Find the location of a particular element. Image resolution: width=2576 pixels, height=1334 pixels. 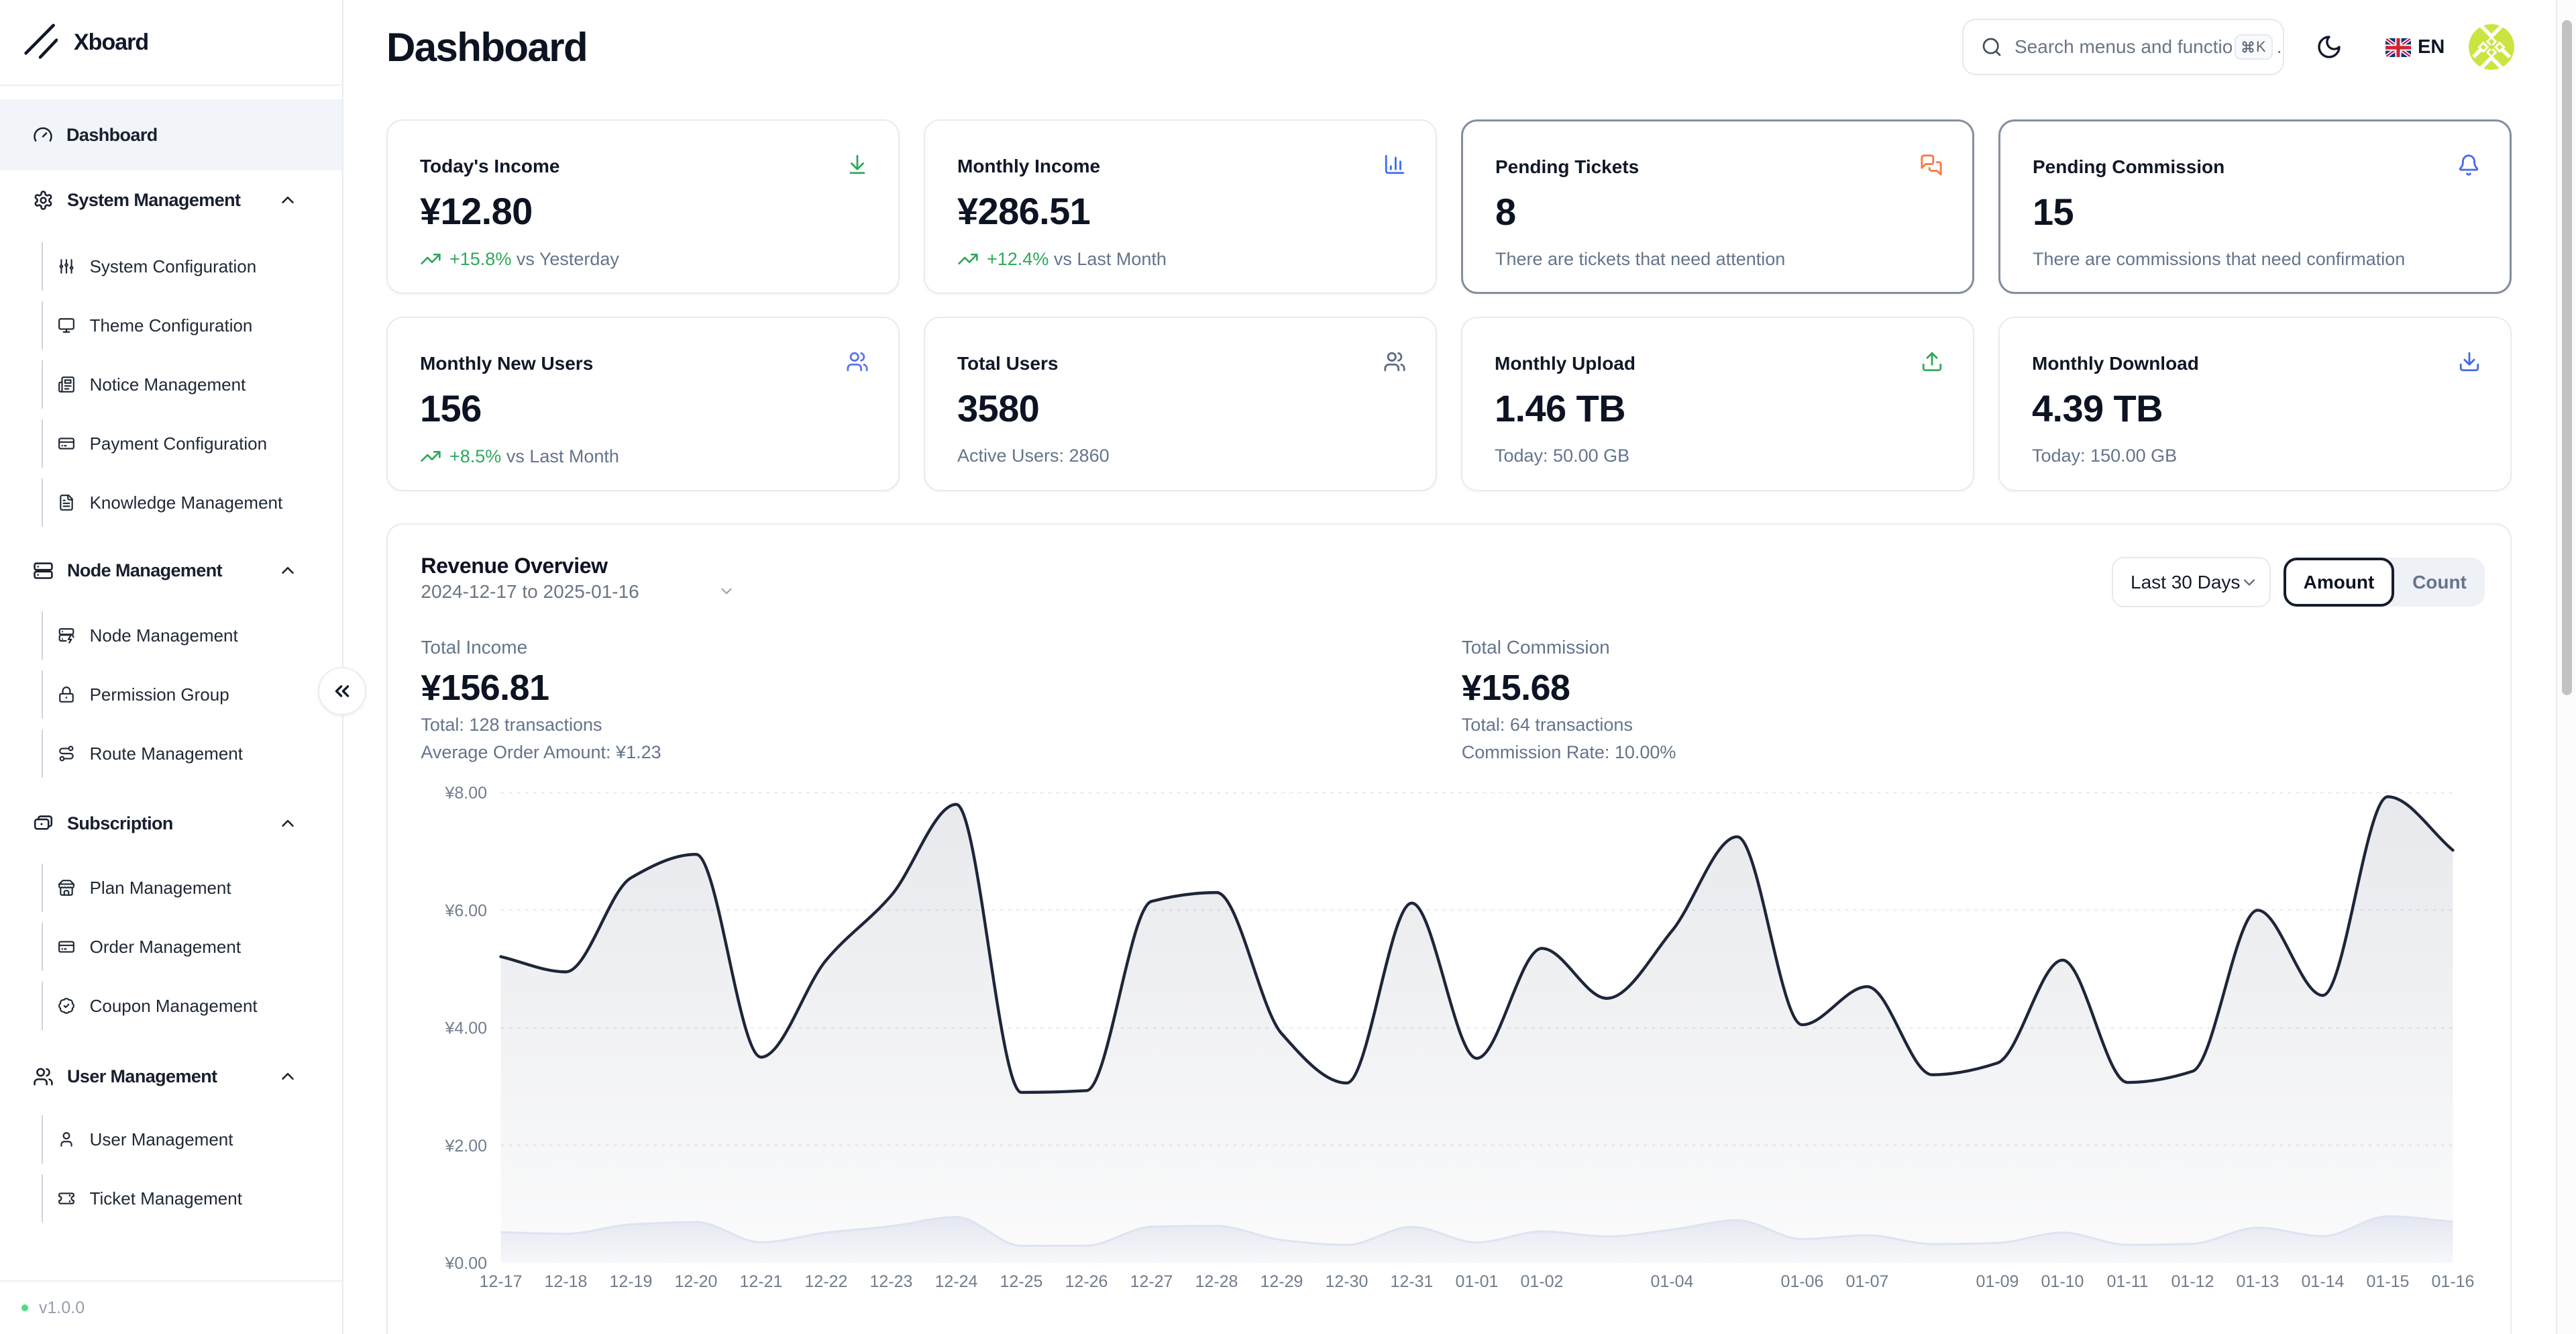

svg-text: ¥0.00 is located at coordinates (465, 1263).